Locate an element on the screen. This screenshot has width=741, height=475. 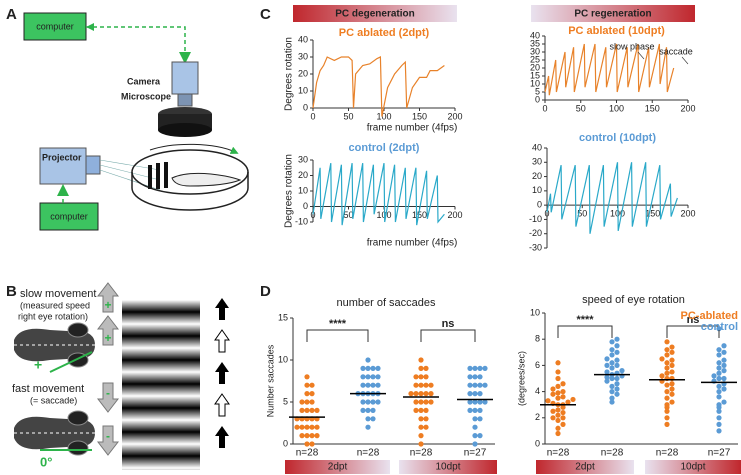
microscope-label: Microscope is located at coordinates (146, 96).